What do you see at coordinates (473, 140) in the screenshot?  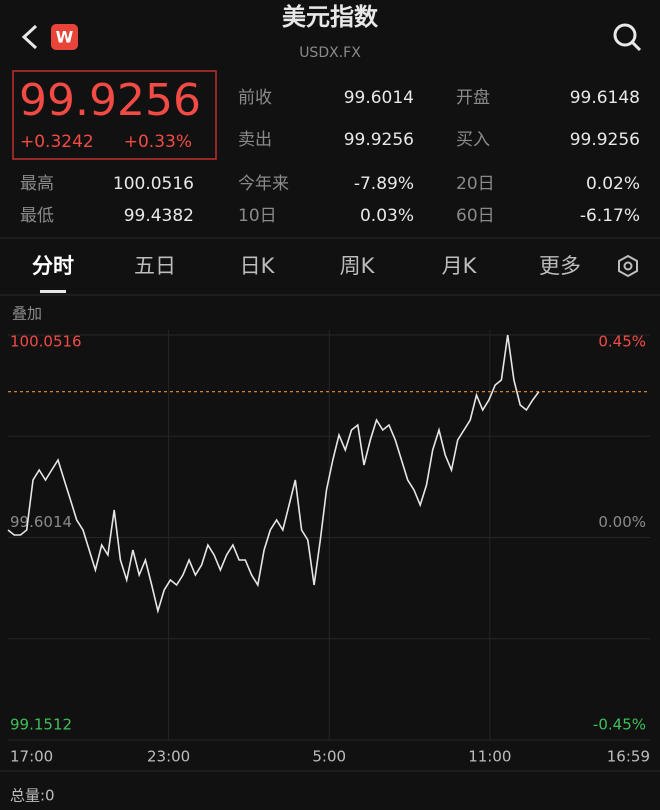 I see `stat-label: 买入` at bounding box center [473, 140].